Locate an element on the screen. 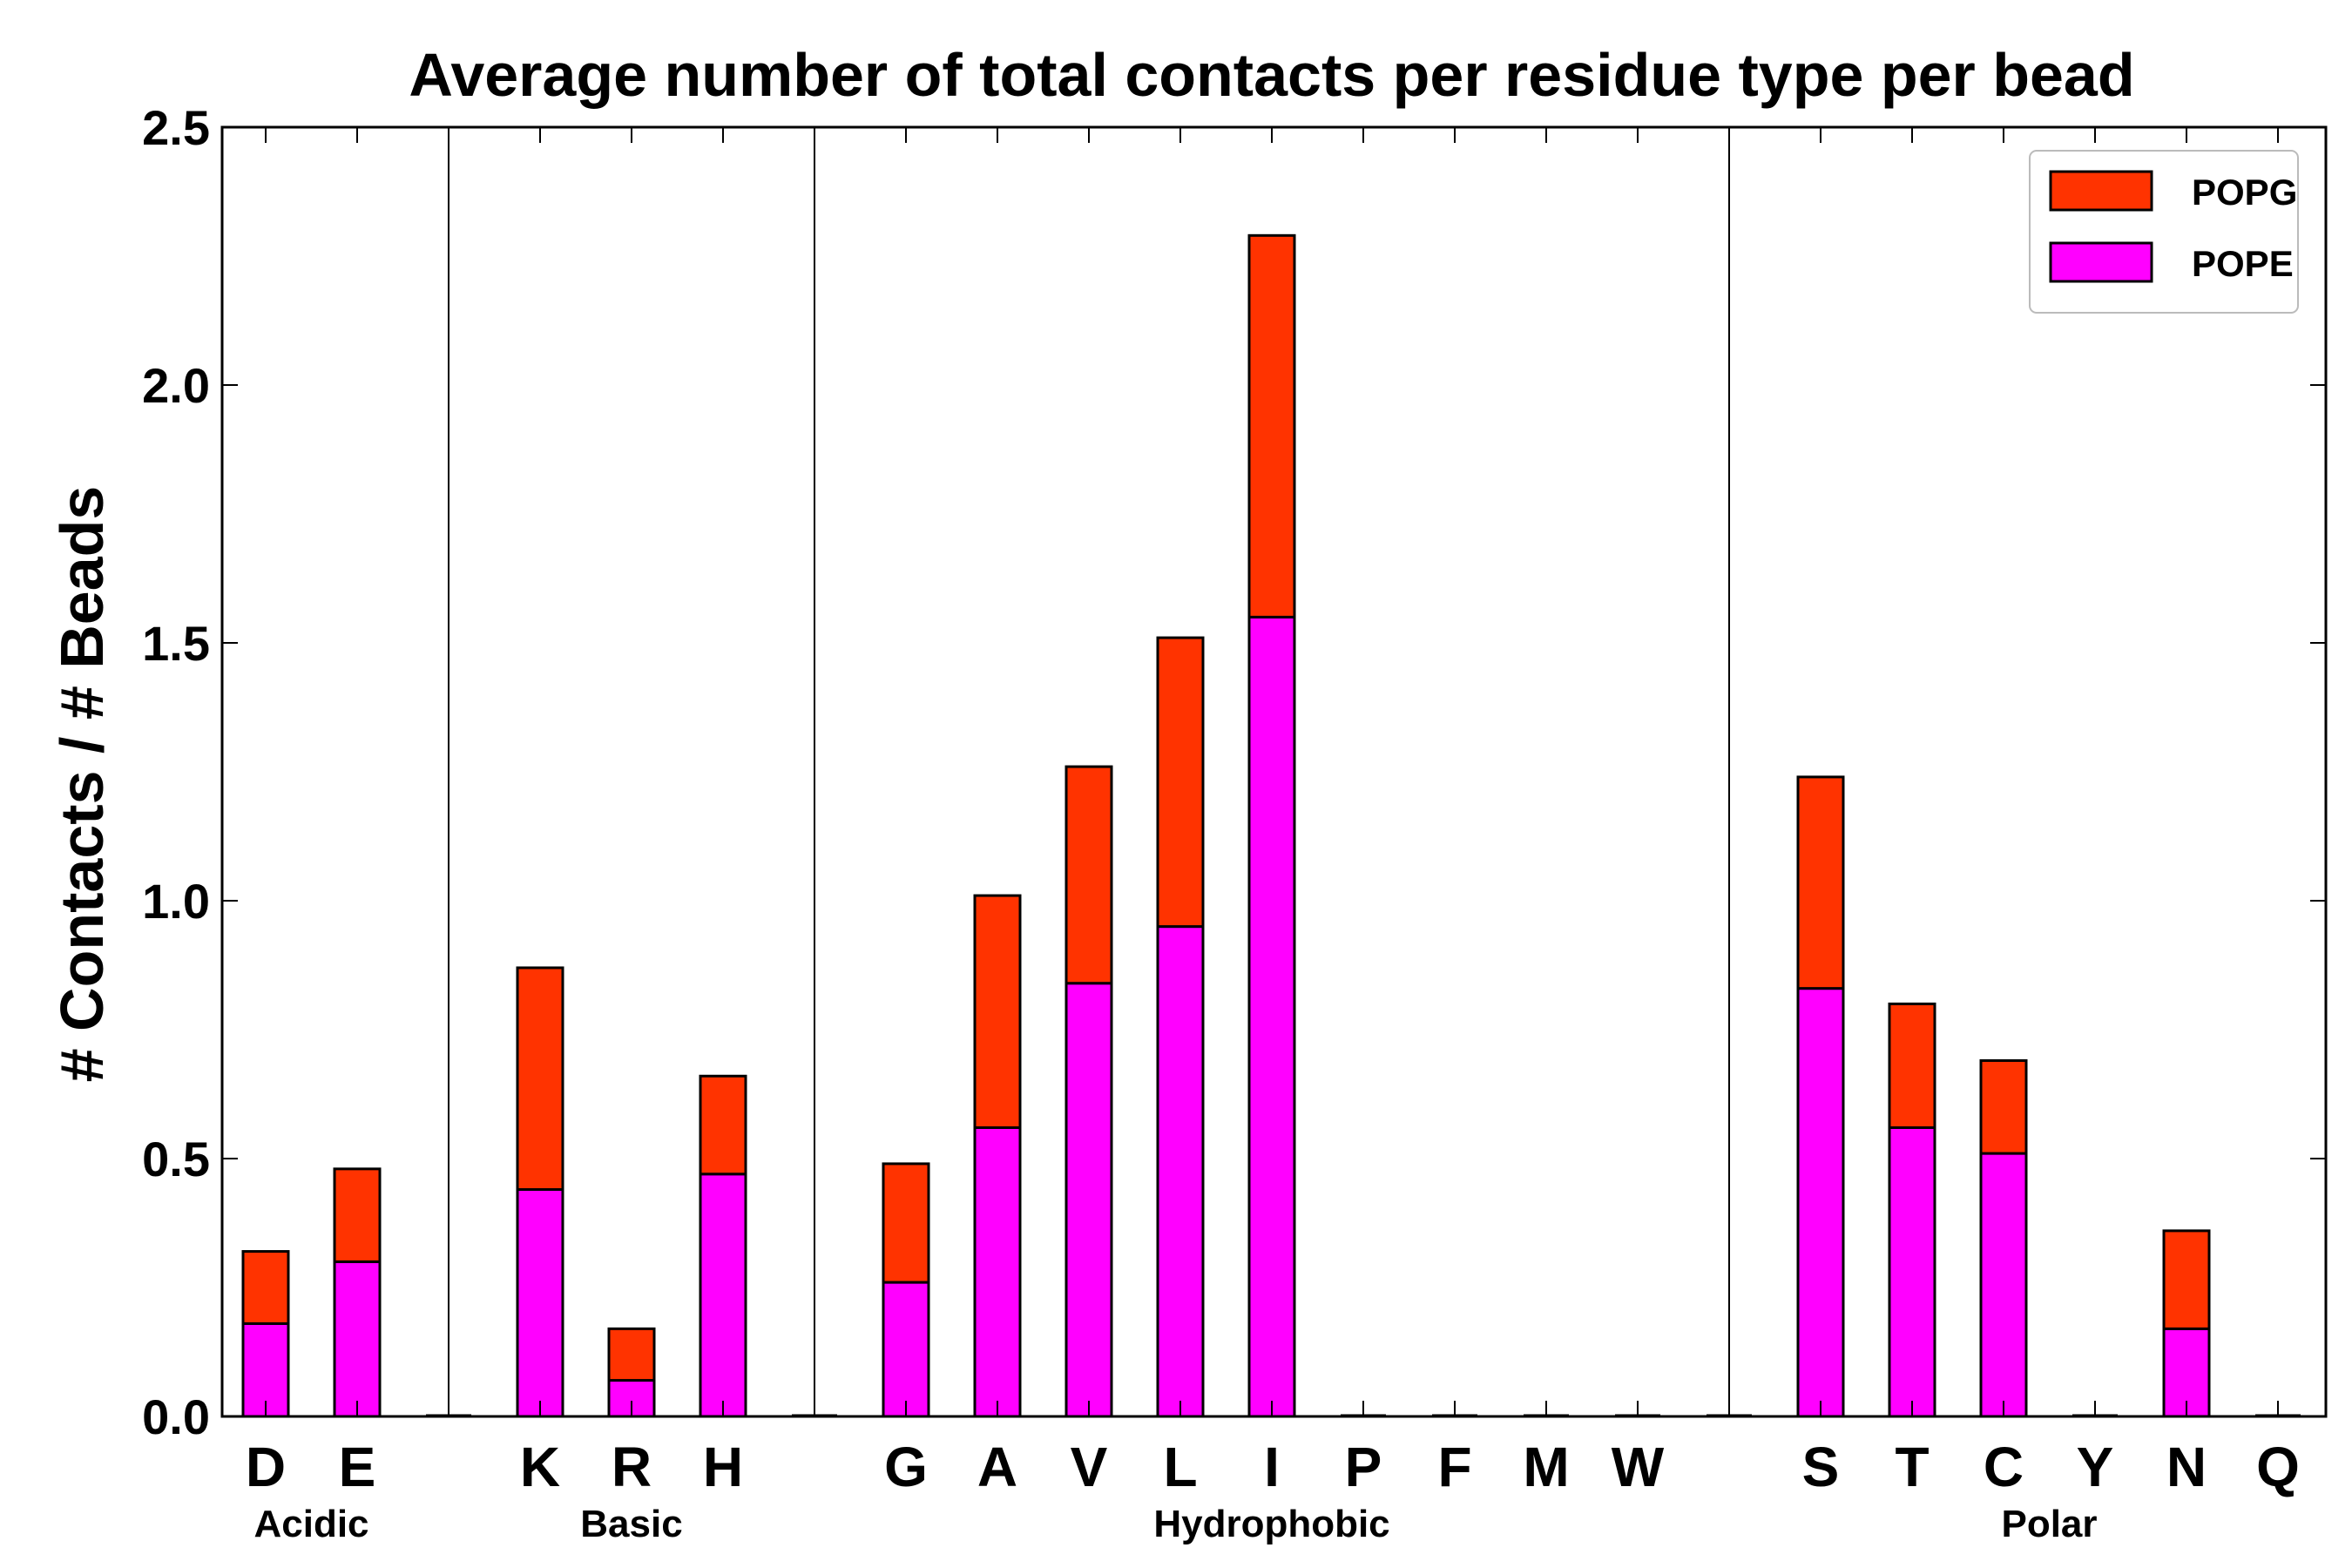 The width and height of the screenshot is (2352, 1568). x-tick-label-l: L is located at coordinates (1180, 1467).